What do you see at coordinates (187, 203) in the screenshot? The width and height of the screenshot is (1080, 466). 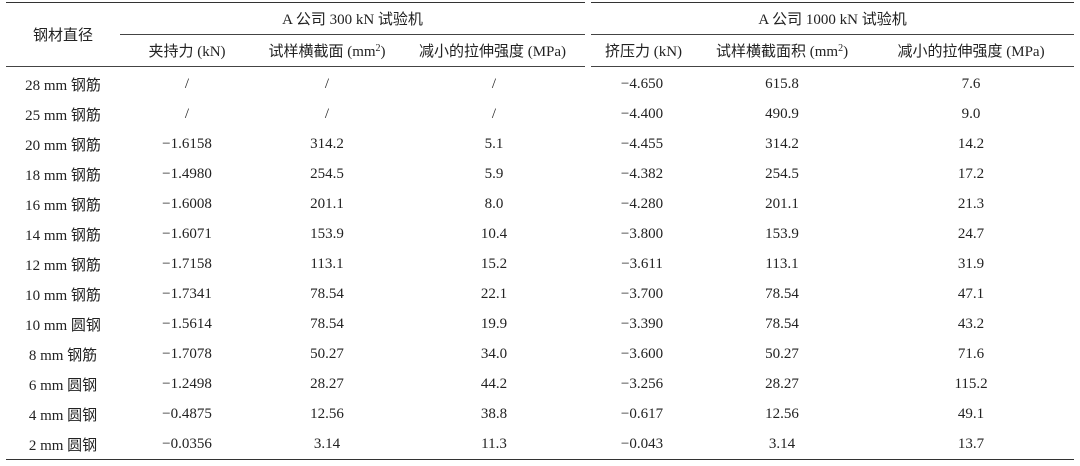 I see `table-cell: −1.6008` at bounding box center [187, 203].